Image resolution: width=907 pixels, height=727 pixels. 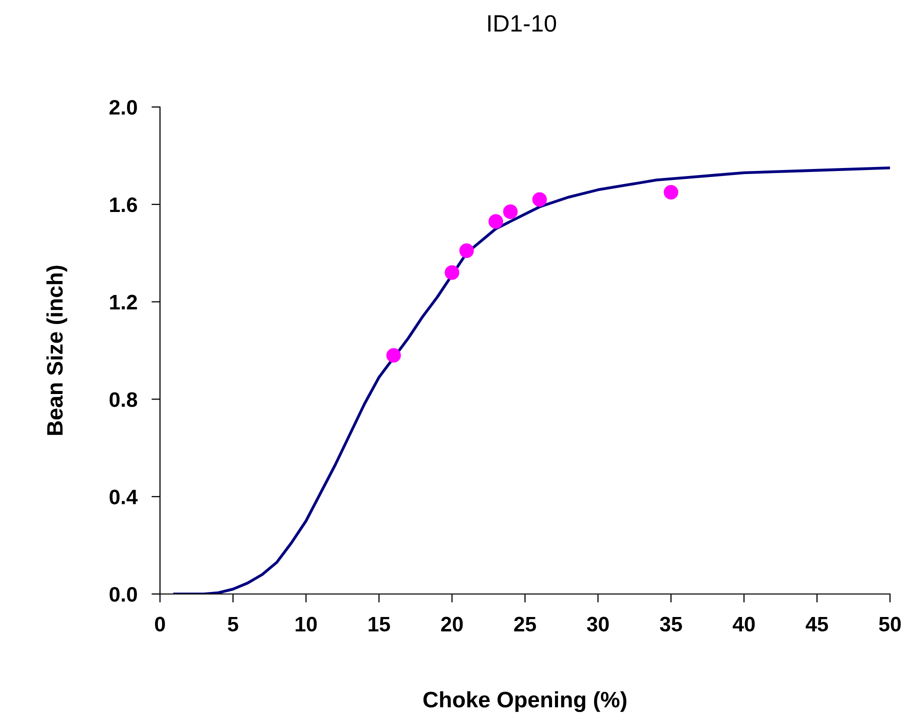 I want to click on y-tick-label: 1.2, so click(x=123, y=302).